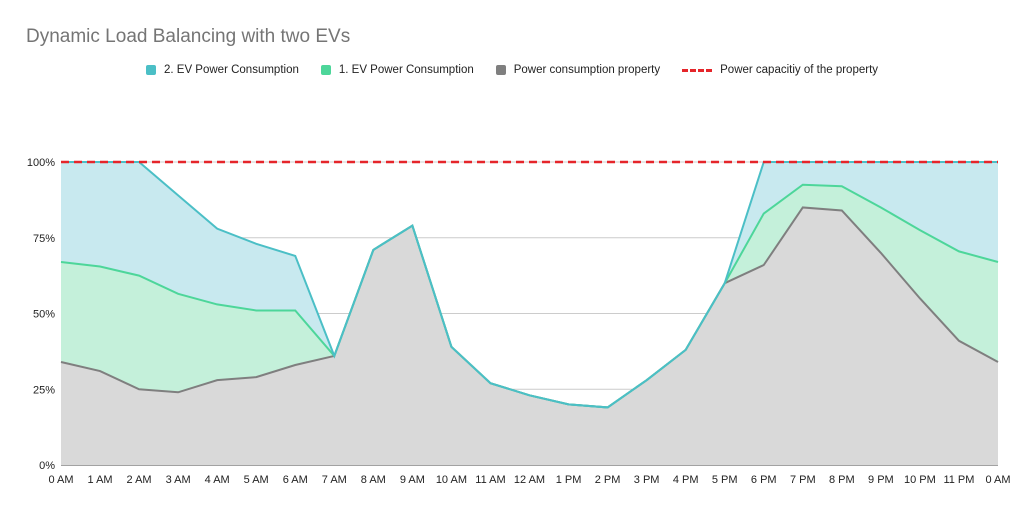  Describe the element at coordinates (529, 480) in the screenshot. I see `x-tick-label-12: 12 AM` at that location.